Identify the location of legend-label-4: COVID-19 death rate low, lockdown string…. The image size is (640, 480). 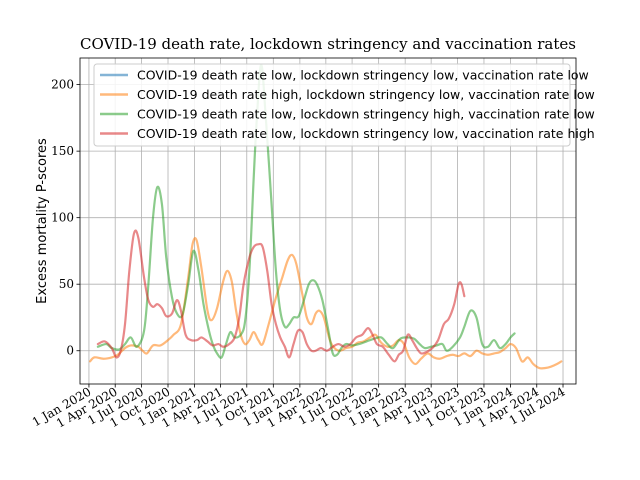
(366, 133).